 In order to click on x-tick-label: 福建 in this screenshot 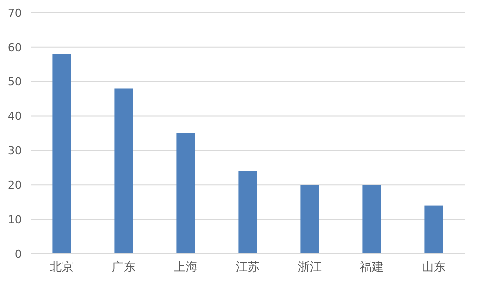, I will do `click(372, 267)`.